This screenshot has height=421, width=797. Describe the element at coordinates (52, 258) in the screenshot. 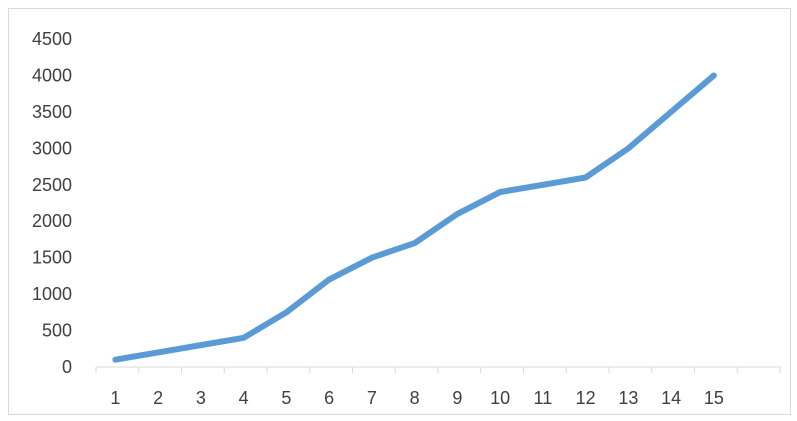

I see `y-tick-label: 1500` at that location.